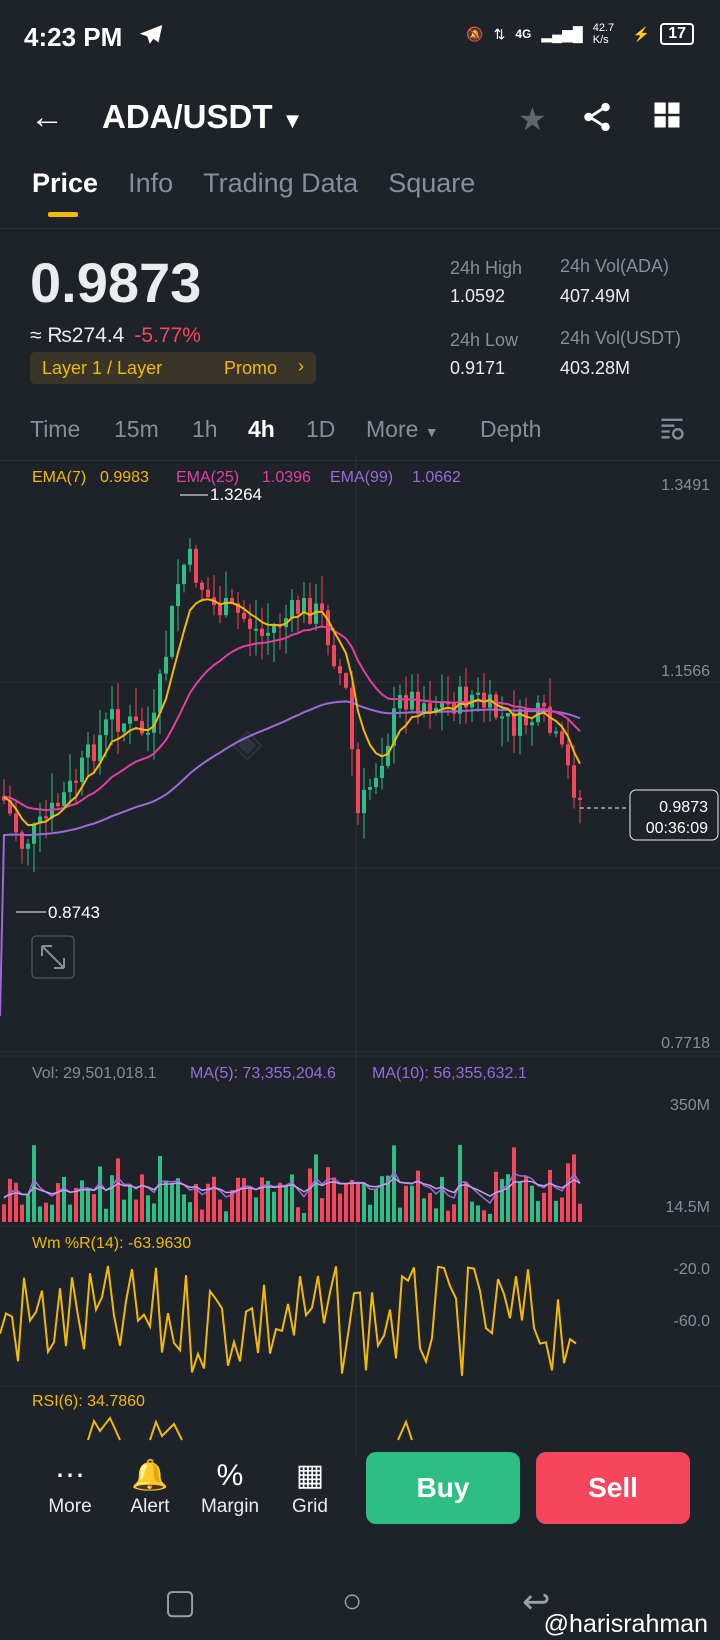 The image size is (720, 1640). What do you see at coordinates (74, 912) in the screenshot?
I see `low-mark: 0.8743` at bounding box center [74, 912].